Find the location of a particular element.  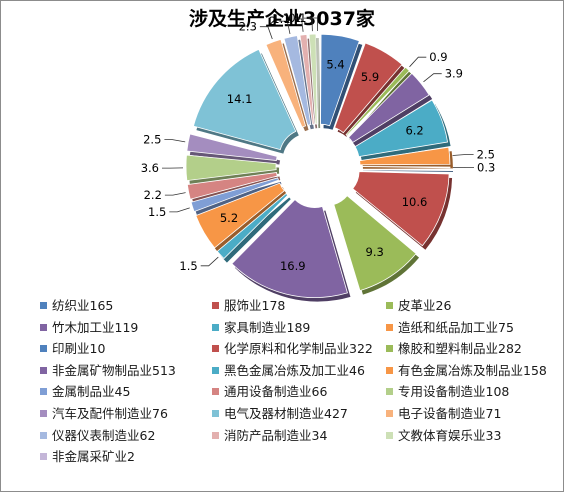

legend-item: 仪器仪表制造业62 is located at coordinates (97, 436).